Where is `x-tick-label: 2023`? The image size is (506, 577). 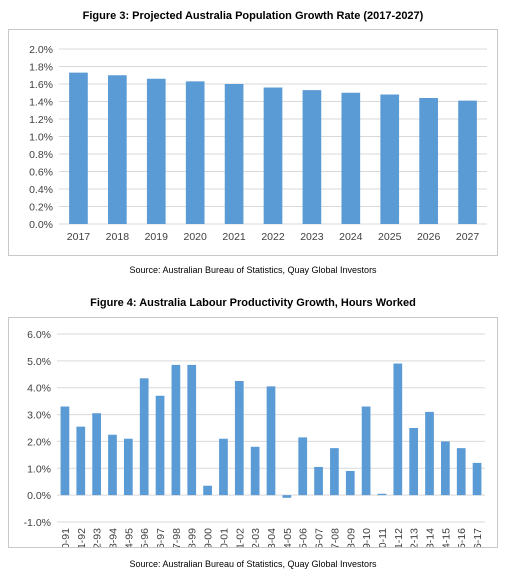 x-tick-label: 2023 is located at coordinates (312, 237).